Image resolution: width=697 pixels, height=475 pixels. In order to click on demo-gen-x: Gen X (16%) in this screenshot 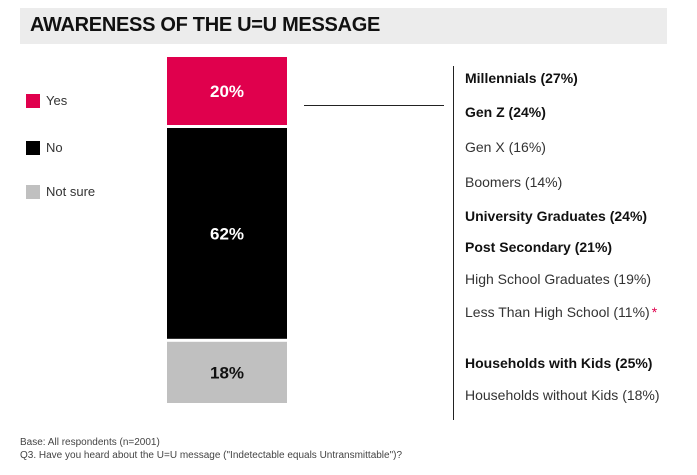, I will do `click(505, 147)`.